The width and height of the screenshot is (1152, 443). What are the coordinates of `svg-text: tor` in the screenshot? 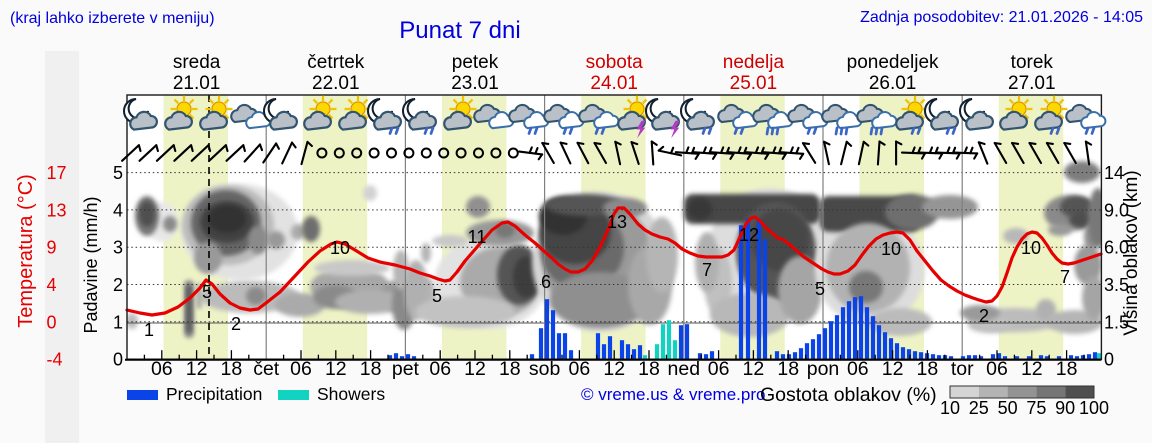 It's located at (962, 369).